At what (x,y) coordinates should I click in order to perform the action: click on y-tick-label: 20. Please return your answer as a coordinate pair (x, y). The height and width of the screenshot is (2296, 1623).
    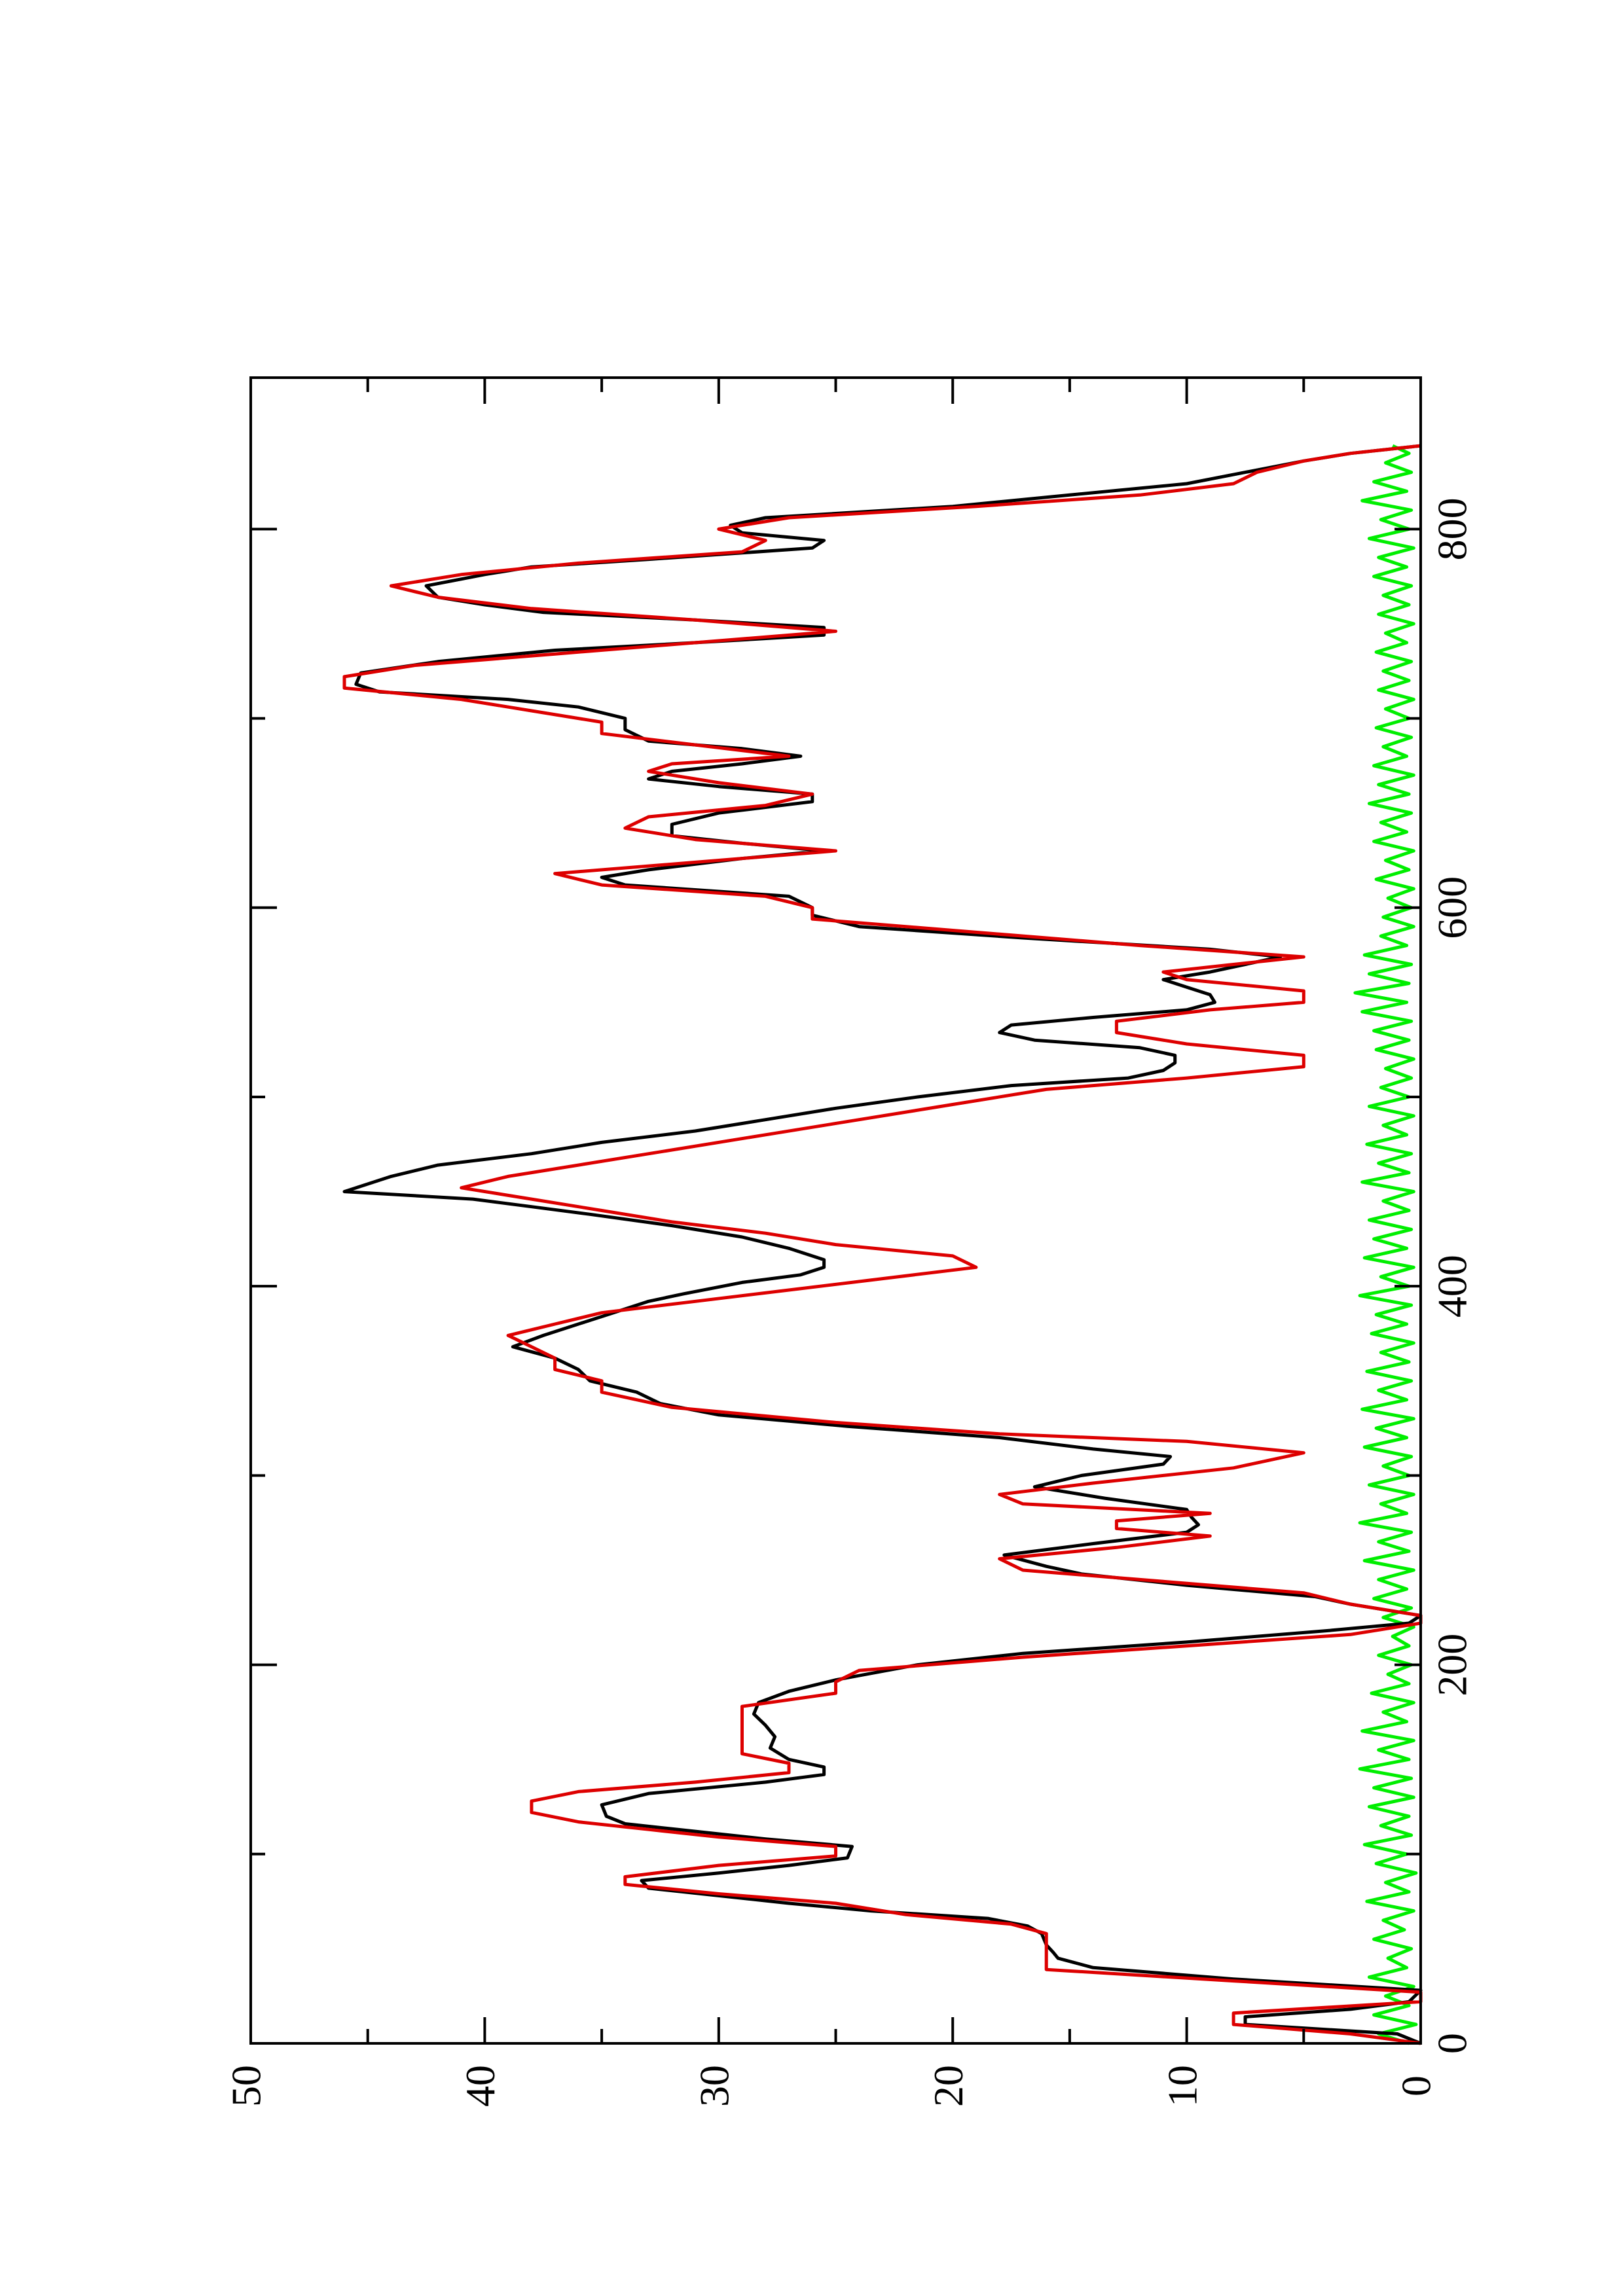
    Looking at the image, I should click on (948, 2086).